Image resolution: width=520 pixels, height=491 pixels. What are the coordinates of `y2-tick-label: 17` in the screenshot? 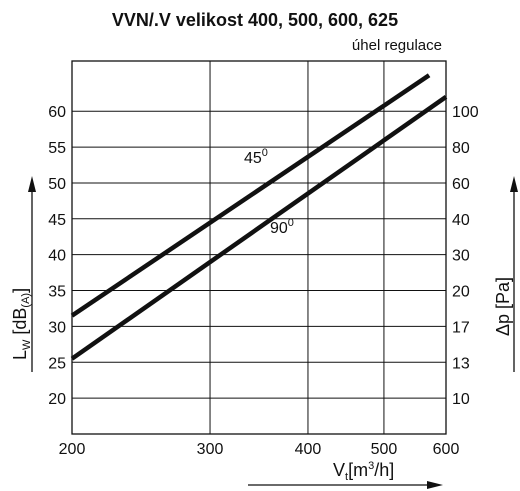 It's located at (461, 327).